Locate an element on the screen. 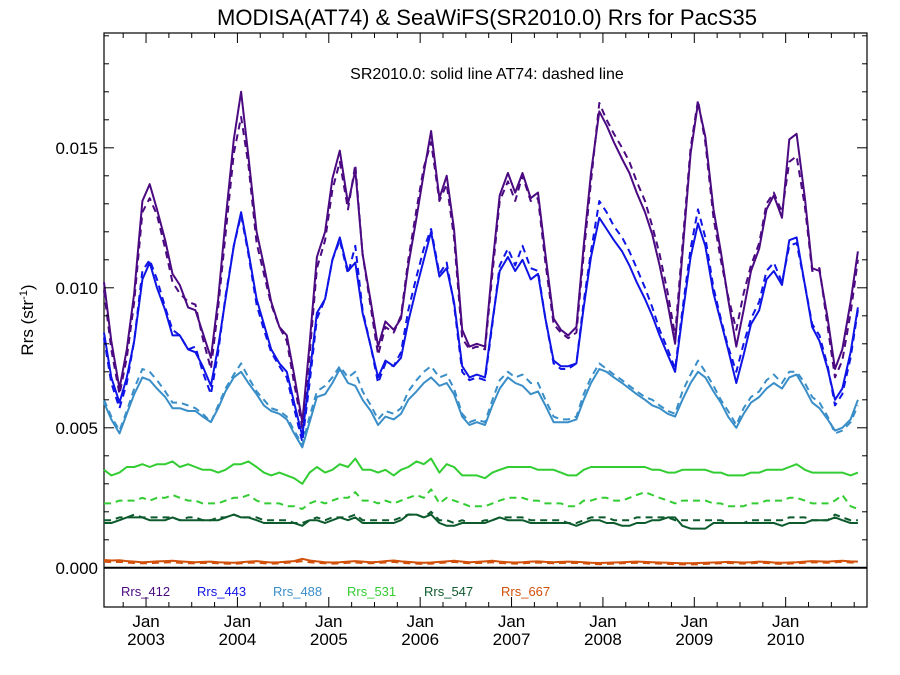 The height and width of the screenshot is (675, 900). x-tick-year-label: 2008 is located at coordinates (603, 639).